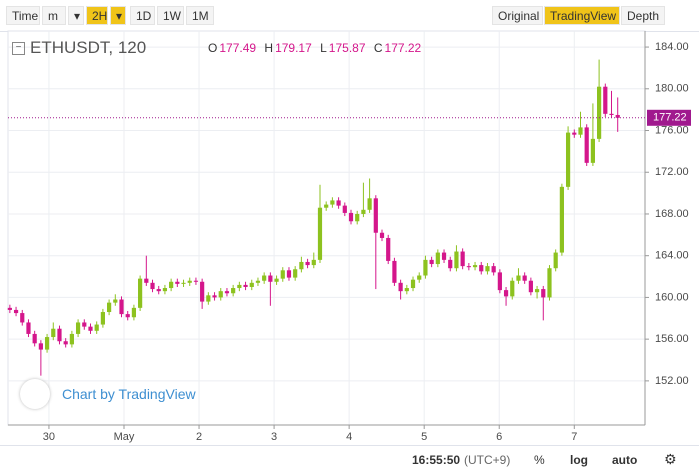 This screenshot has height=474, width=699. What do you see at coordinates (129, 394) in the screenshot?
I see `watermark-text: Chart by TradingView` at bounding box center [129, 394].